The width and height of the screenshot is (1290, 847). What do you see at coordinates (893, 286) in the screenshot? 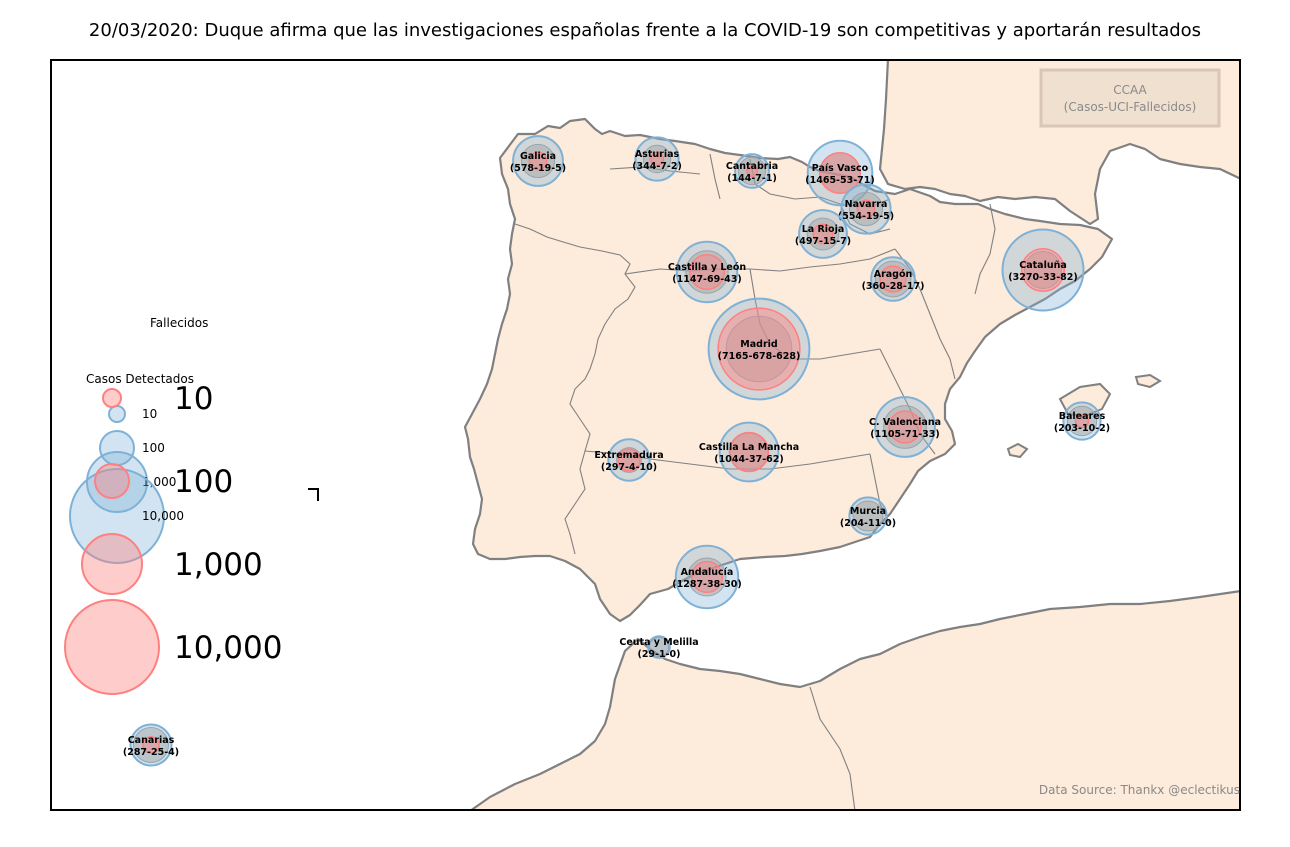
I see `region-values-label: (360-28-17)` at bounding box center [893, 286].